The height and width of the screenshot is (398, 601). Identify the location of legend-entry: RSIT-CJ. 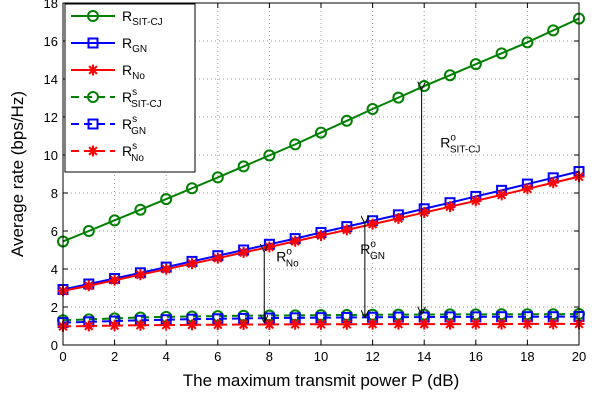
(117, 18).